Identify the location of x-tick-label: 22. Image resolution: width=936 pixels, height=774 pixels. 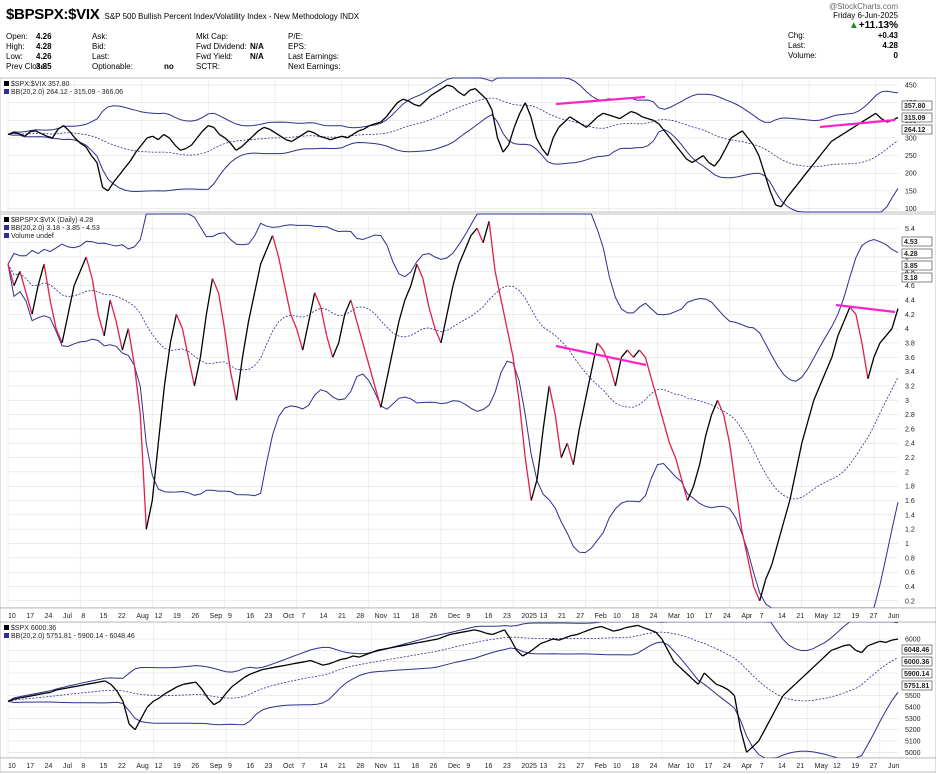
(122, 766).